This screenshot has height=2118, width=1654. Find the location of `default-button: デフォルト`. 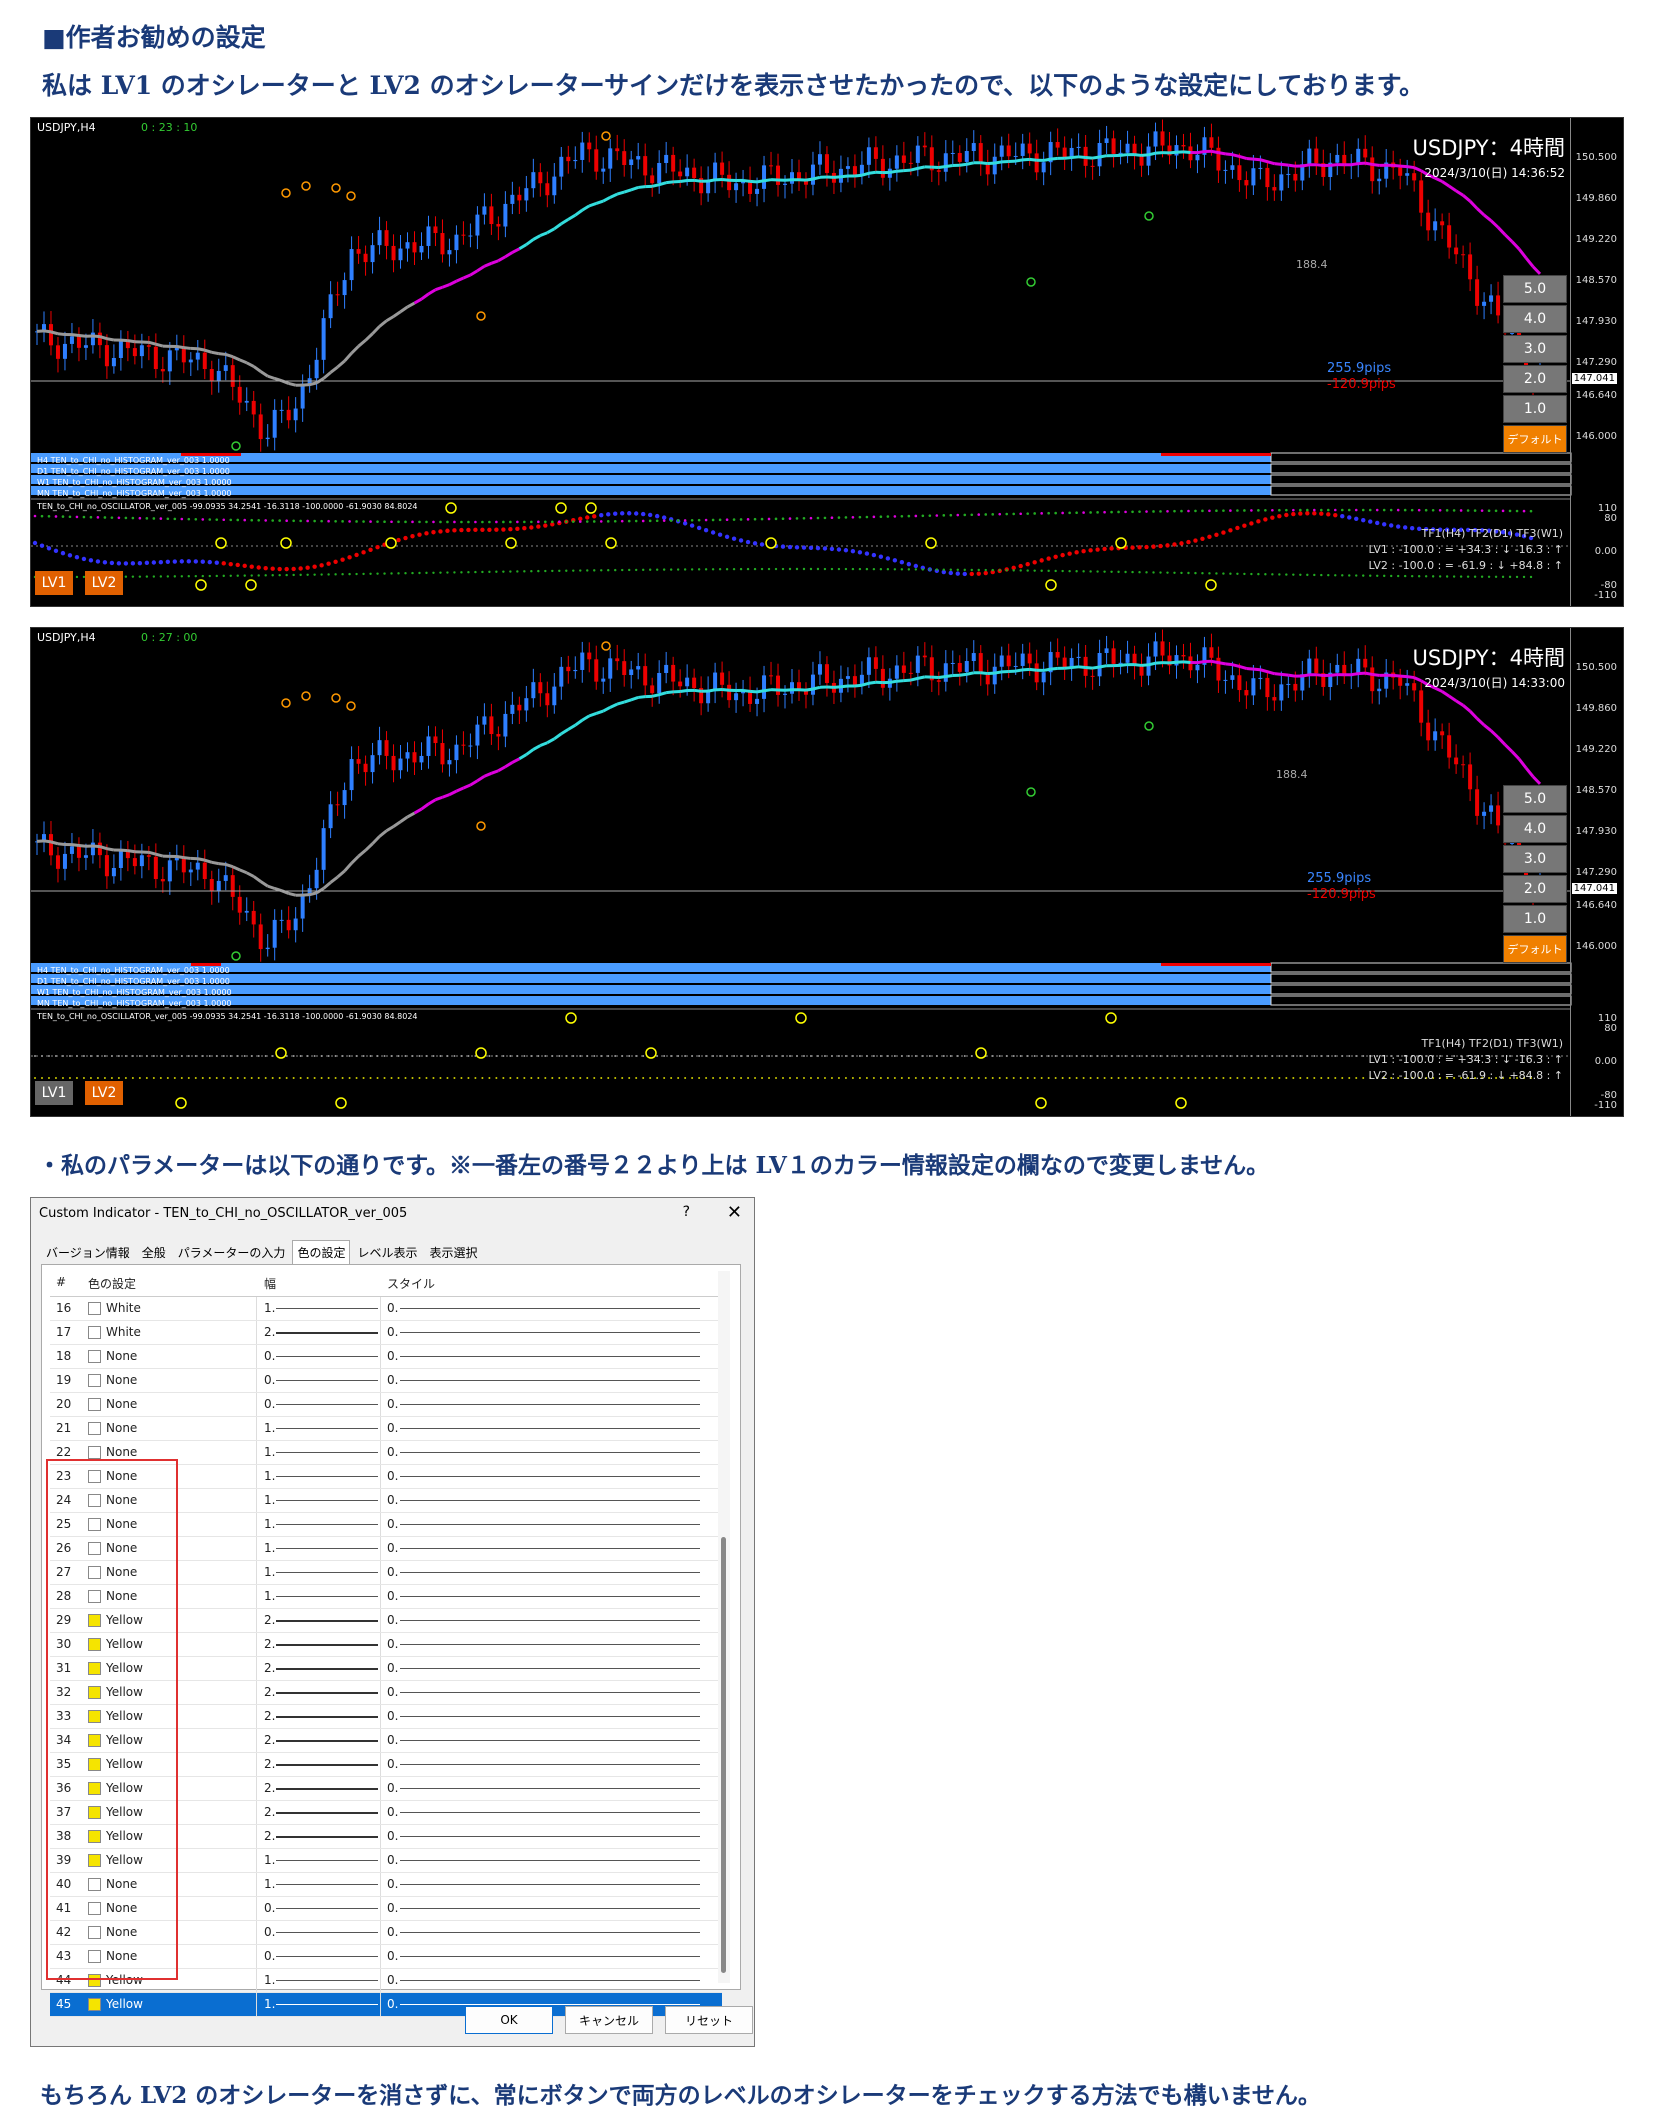

default-button: デフォルト is located at coordinates (1535, 439).